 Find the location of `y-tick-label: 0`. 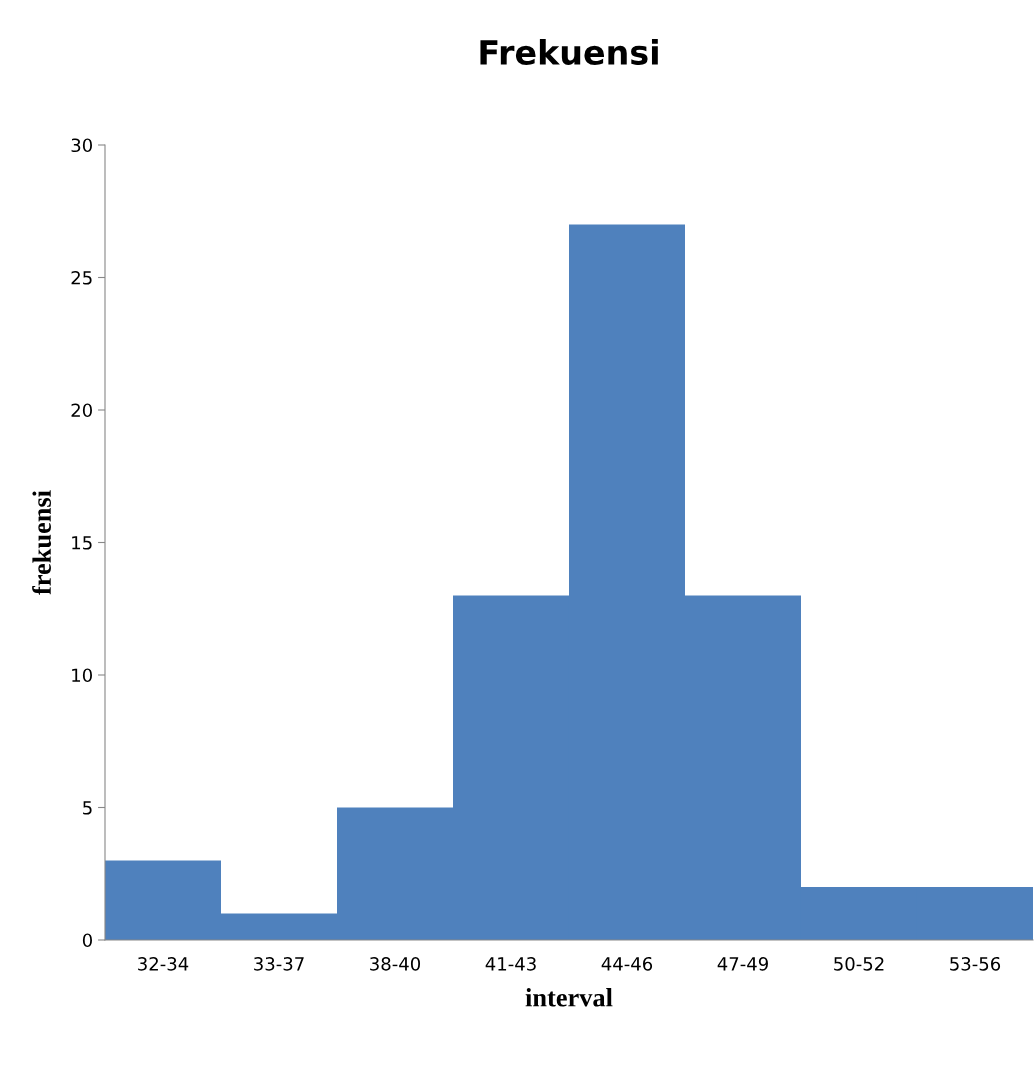

y-tick-label: 0 is located at coordinates (87, 940).